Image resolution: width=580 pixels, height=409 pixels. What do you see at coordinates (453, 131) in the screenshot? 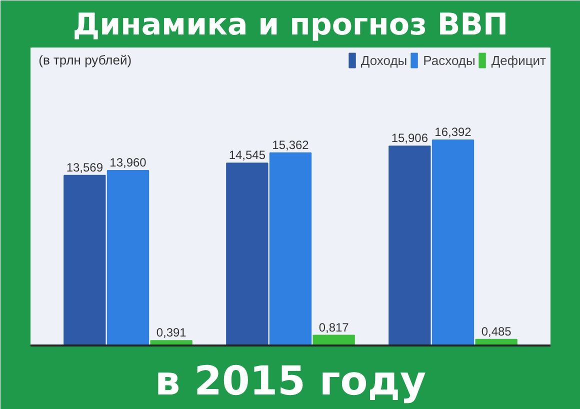
I see `data-label: 16,392` at bounding box center [453, 131].